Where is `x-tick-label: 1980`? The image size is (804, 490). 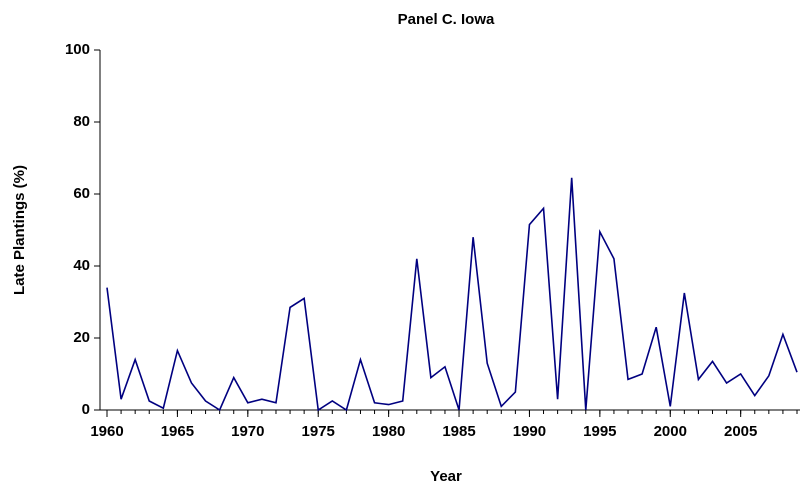 x-tick-label: 1980 is located at coordinates (388, 431).